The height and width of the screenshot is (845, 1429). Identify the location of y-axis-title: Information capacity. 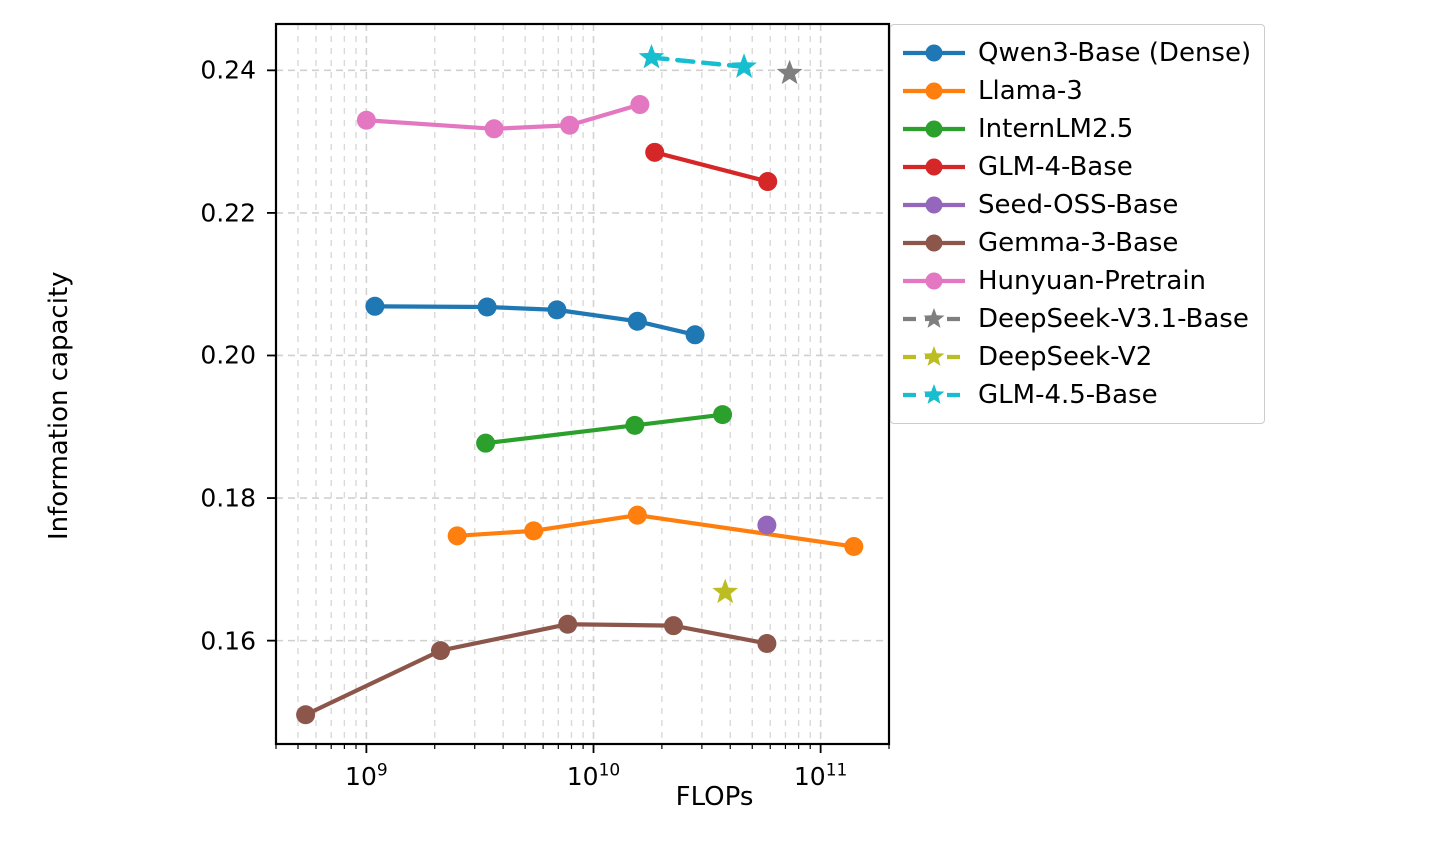
(59, 405).